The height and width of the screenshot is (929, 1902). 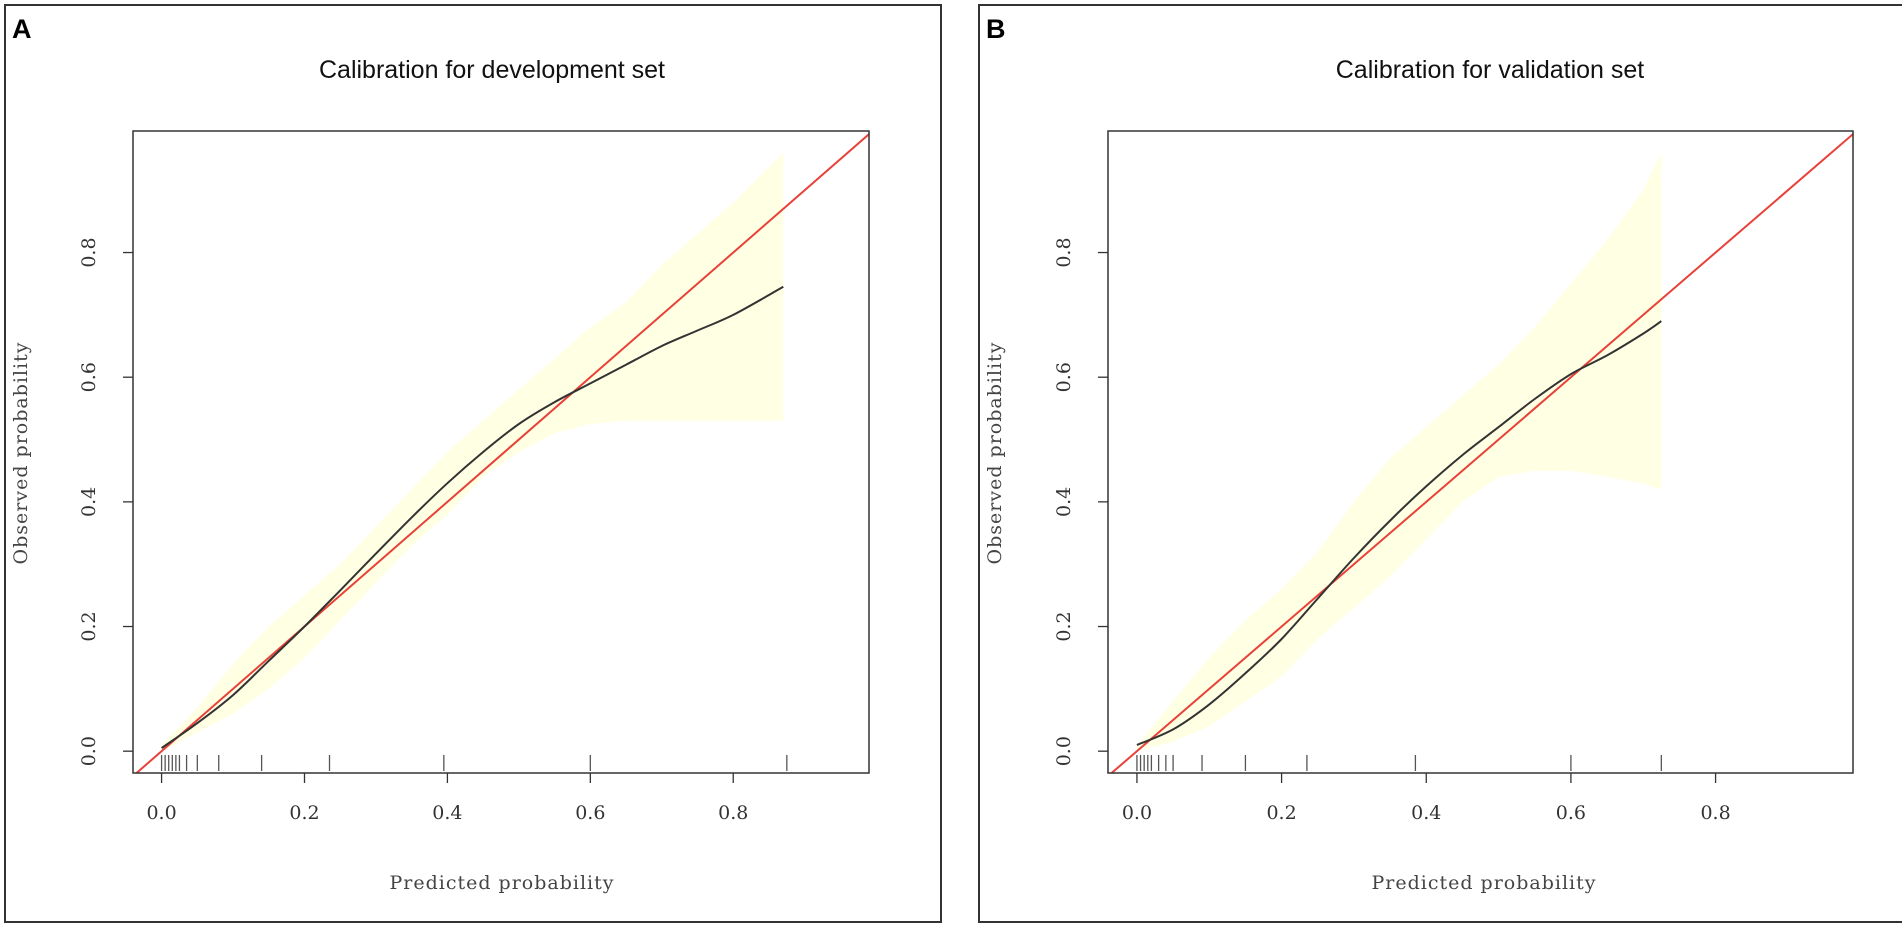 What do you see at coordinates (1426, 813) in the screenshot?
I see `chart-b-xtick-label: 0.4` at bounding box center [1426, 813].